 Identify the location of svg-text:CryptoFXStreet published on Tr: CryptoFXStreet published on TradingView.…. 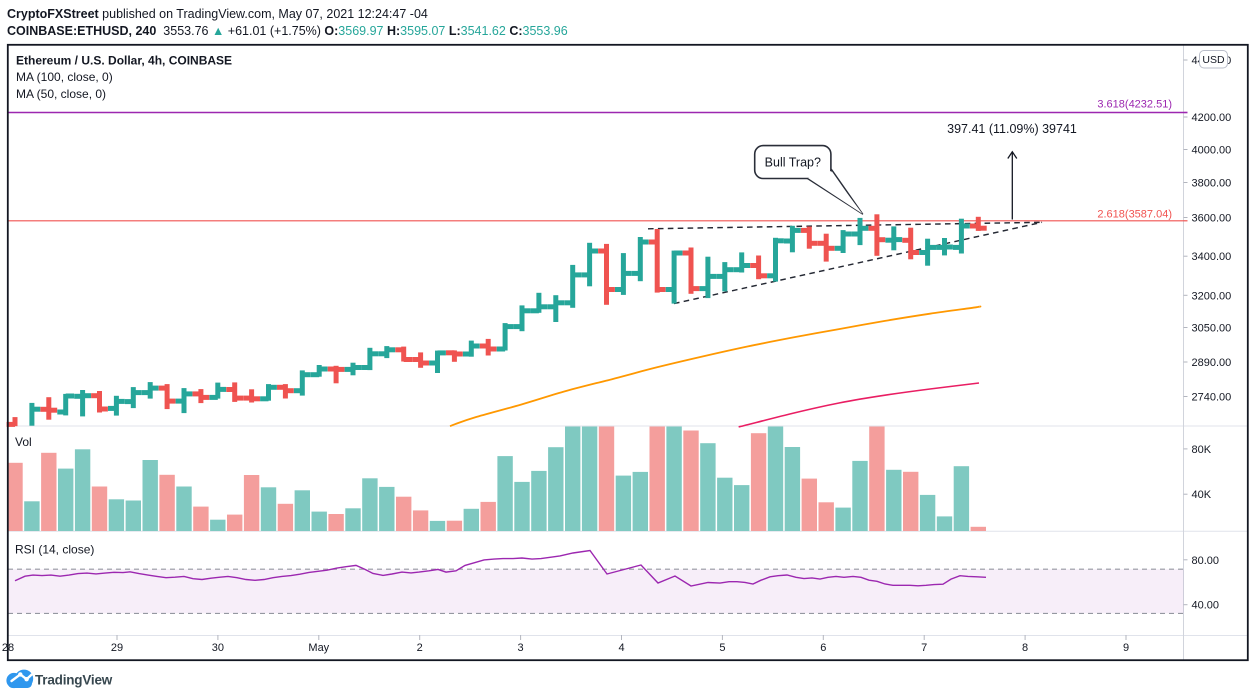
(217, 14).